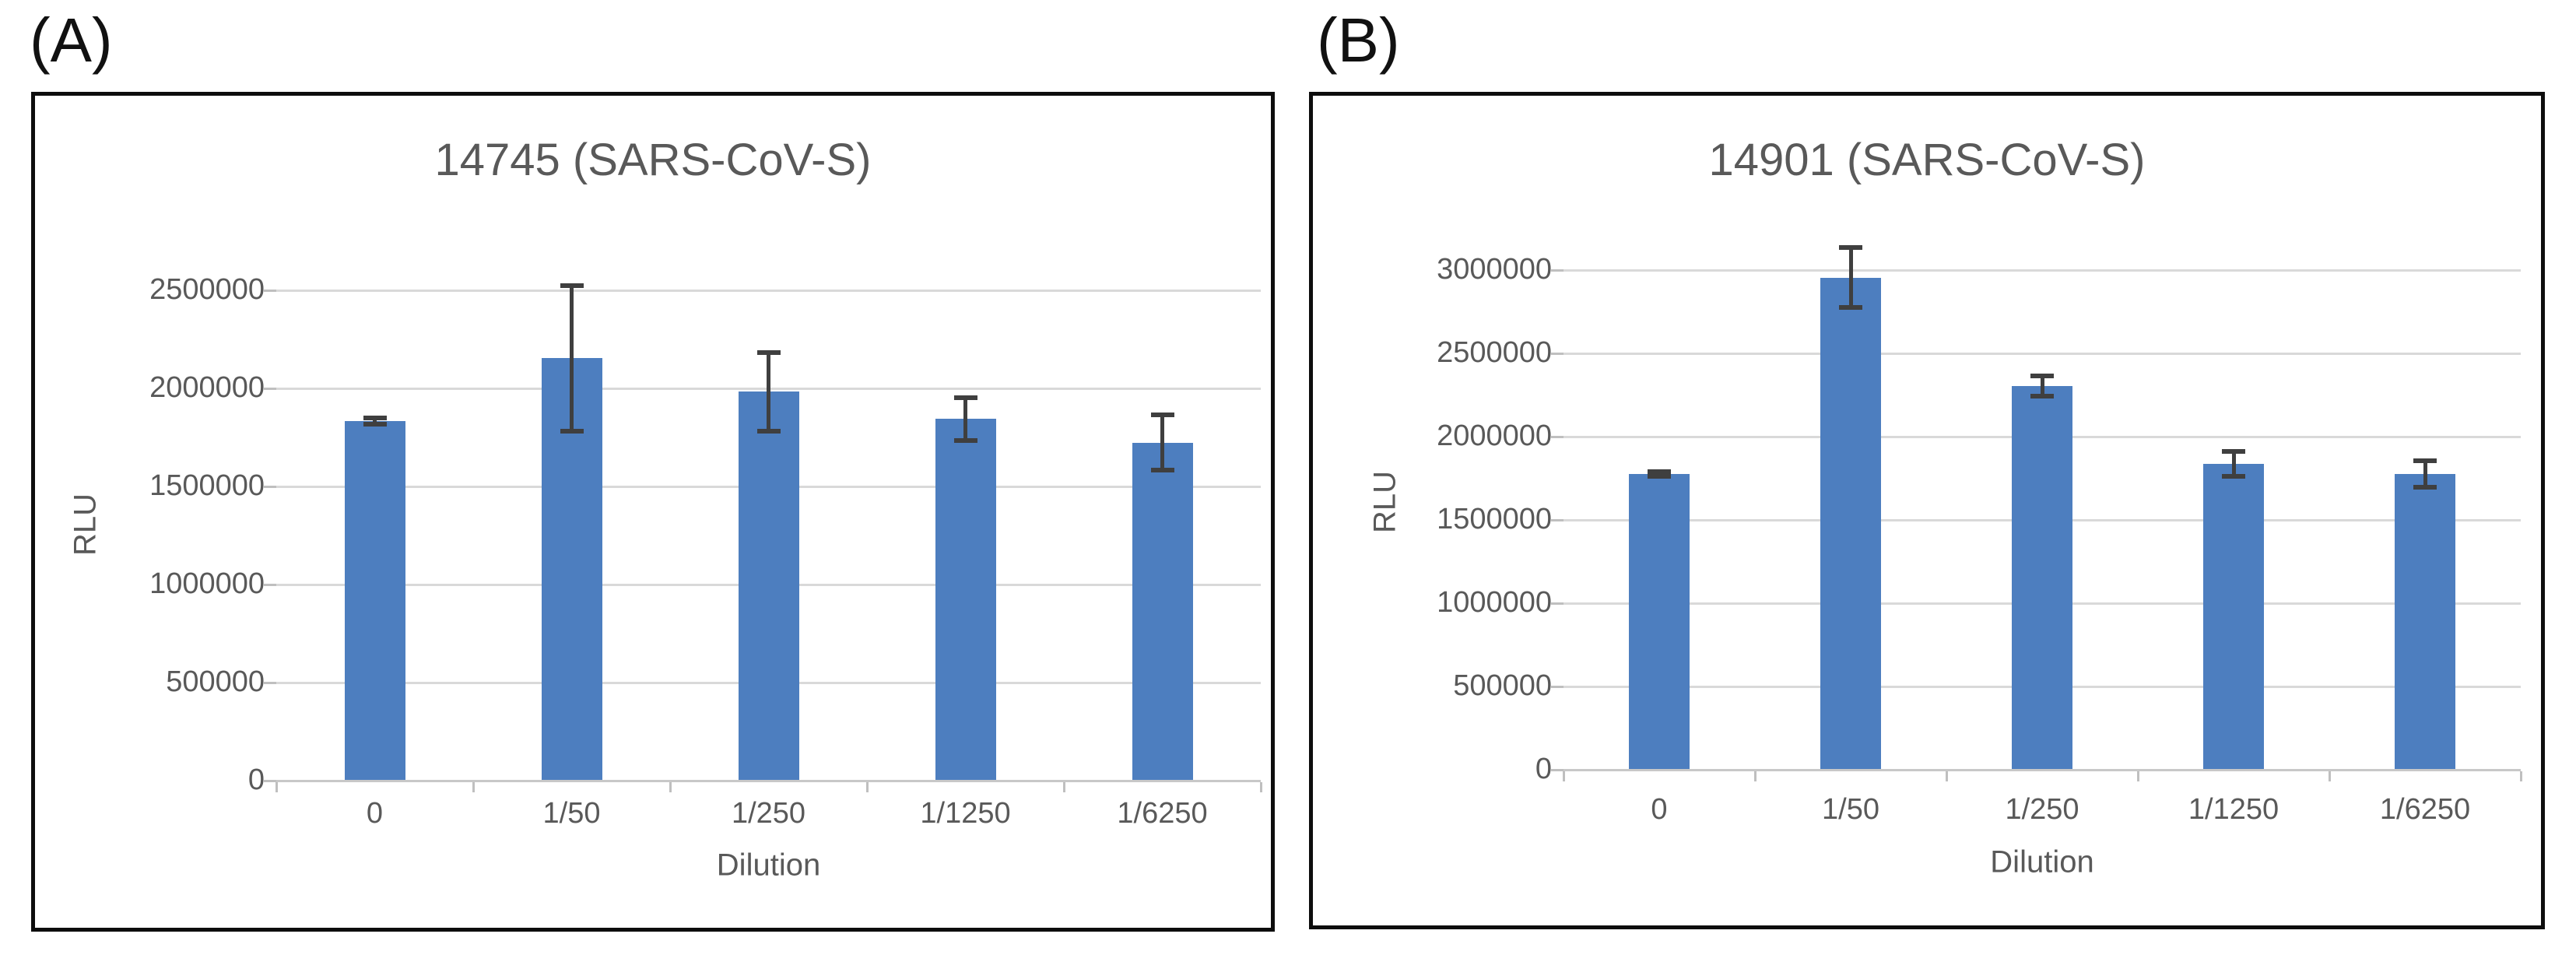 This screenshot has height=962, width=2576. I want to click on panel-b-label: (B), so click(1359, 40).